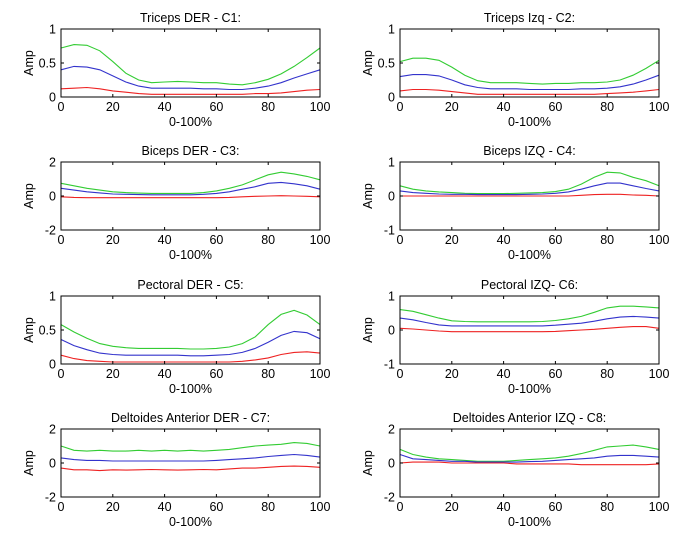 The image size is (683, 536). Describe the element at coordinates (530, 418) in the screenshot. I see `subplot-title: Deltoides Anterior IZQ - C8:` at that location.